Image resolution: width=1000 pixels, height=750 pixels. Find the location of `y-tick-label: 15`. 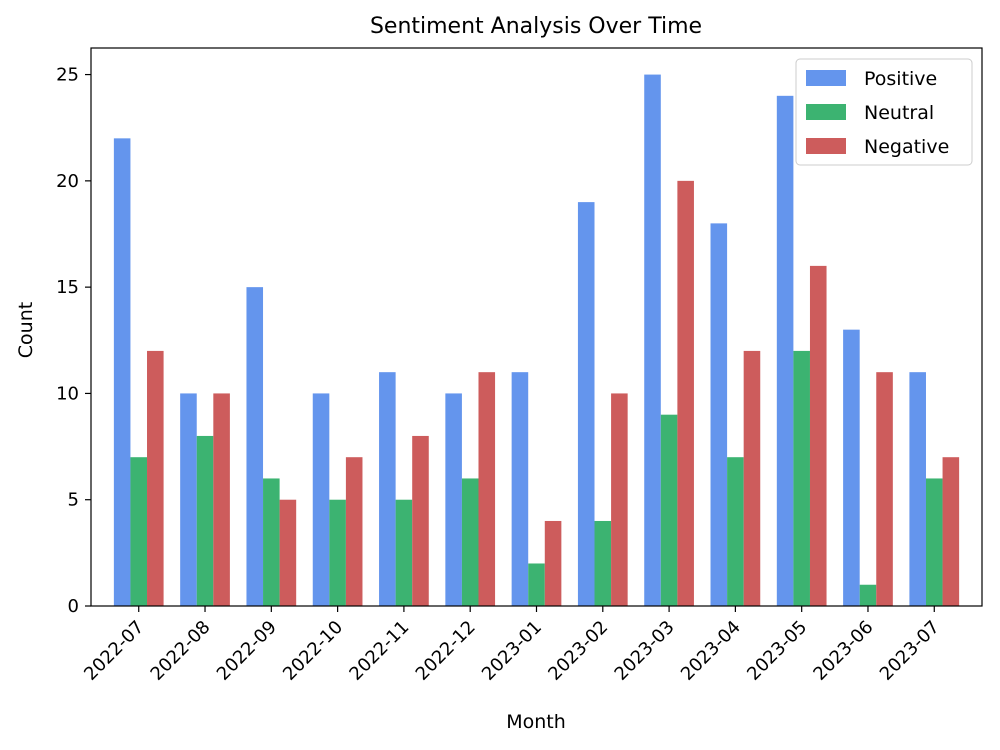

y-tick-label: 15 is located at coordinates (67, 287).